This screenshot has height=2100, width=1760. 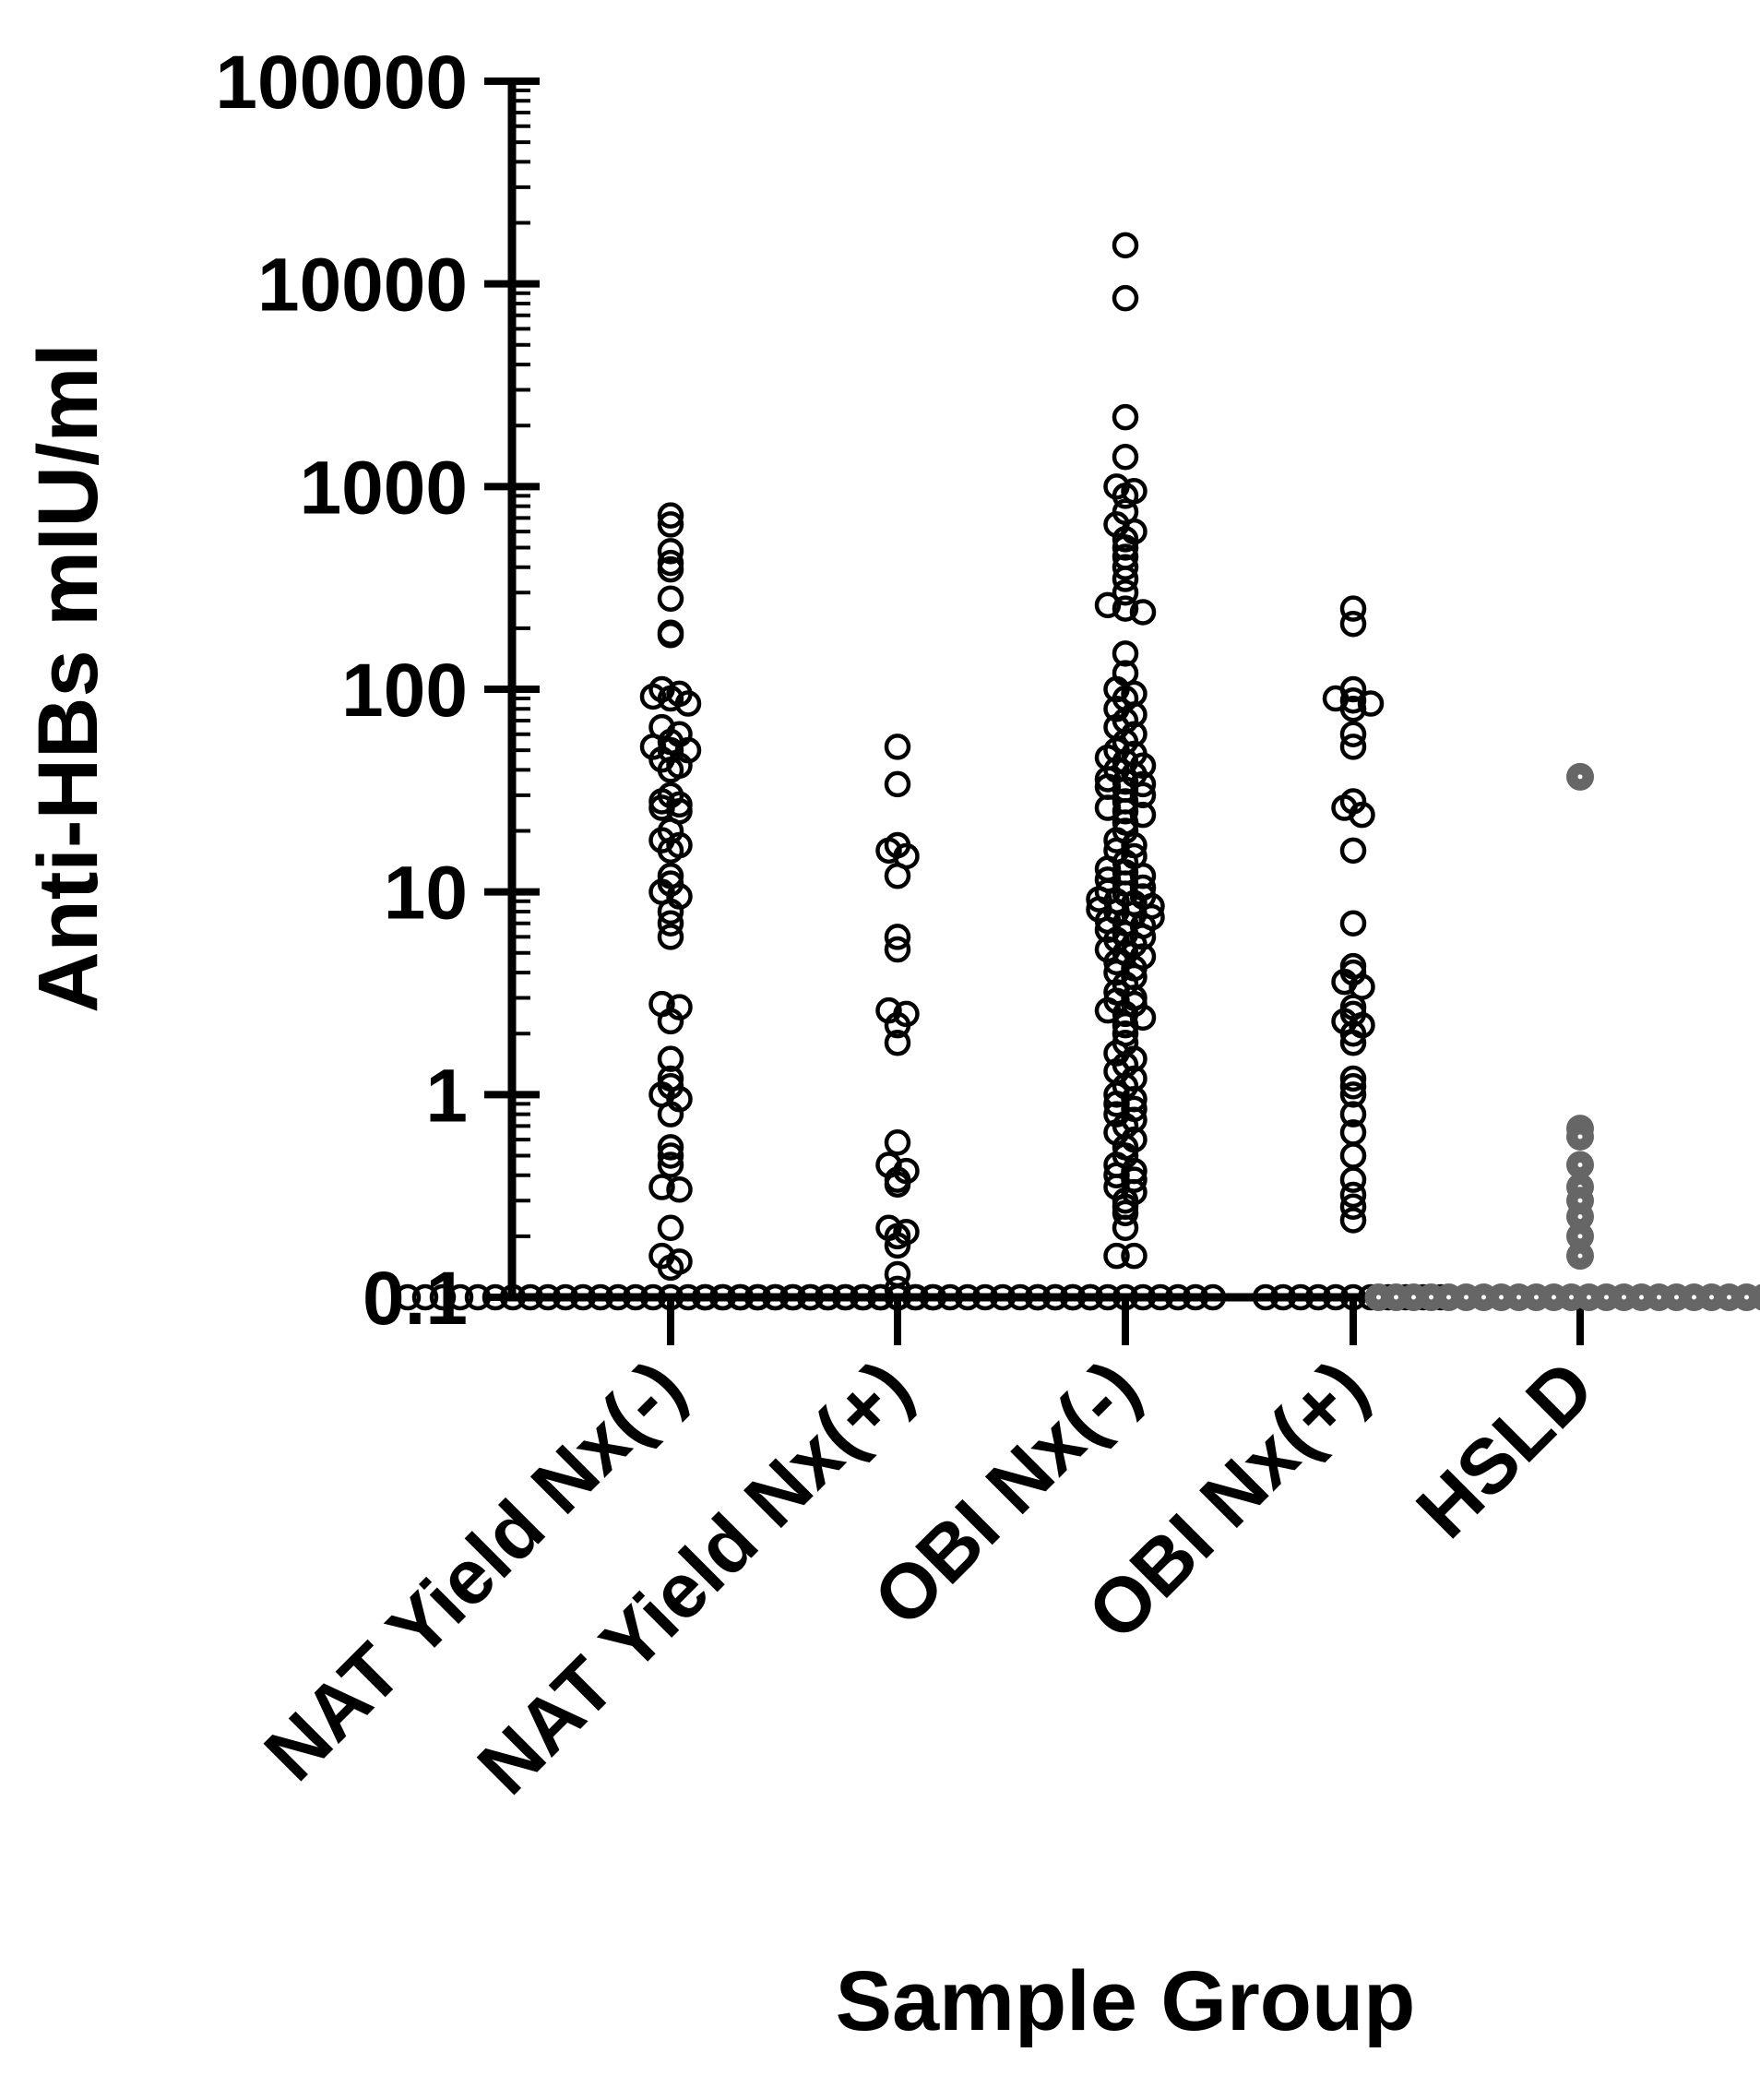 What do you see at coordinates (404, 691) in the screenshot?
I see `y-tick-label: 100` at bounding box center [404, 691].